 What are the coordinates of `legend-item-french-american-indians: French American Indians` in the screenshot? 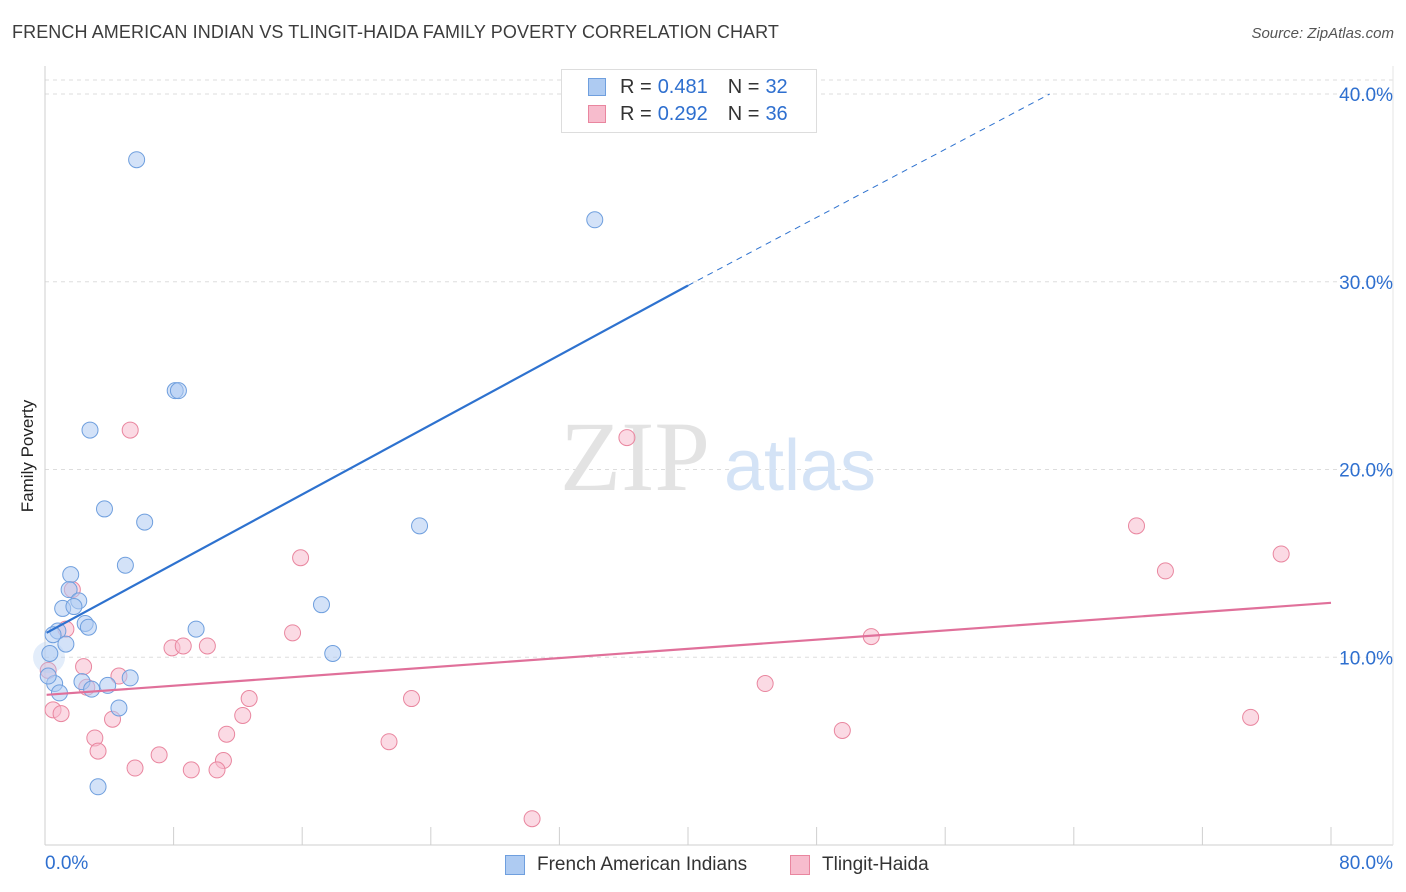 It's located at (626, 865).